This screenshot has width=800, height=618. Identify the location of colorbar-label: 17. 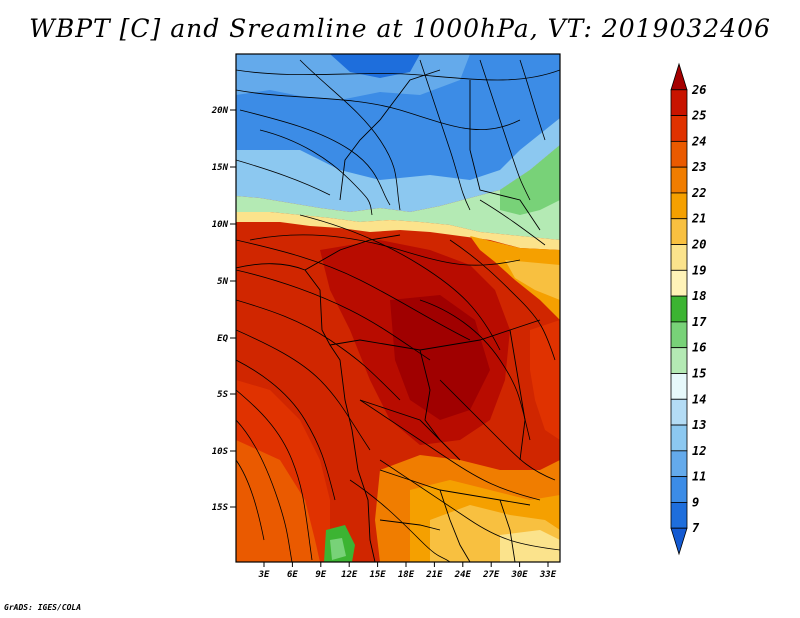
(699, 322).